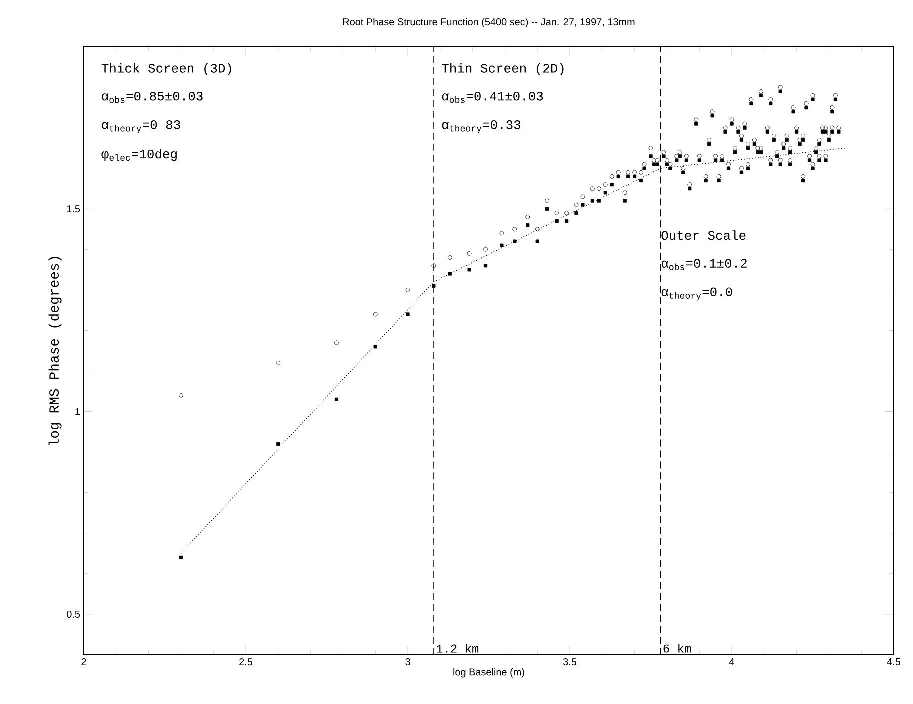 The height and width of the screenshot is (704, 913). Describe the element at coordinates (677, 648) in the screenshot. I see `ref-line-label: 6 km` at that location.